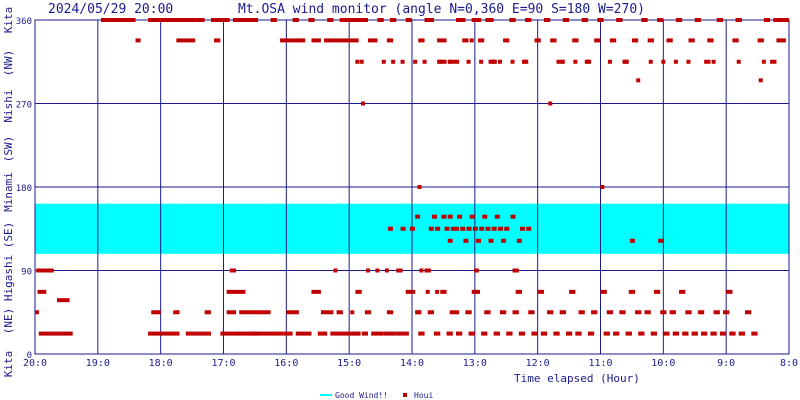  What do you see at coordinates (361, 395) in the screenshot?
I see `legend-good-wind-label: Good Wind!!` at bounding box center [361, 395].